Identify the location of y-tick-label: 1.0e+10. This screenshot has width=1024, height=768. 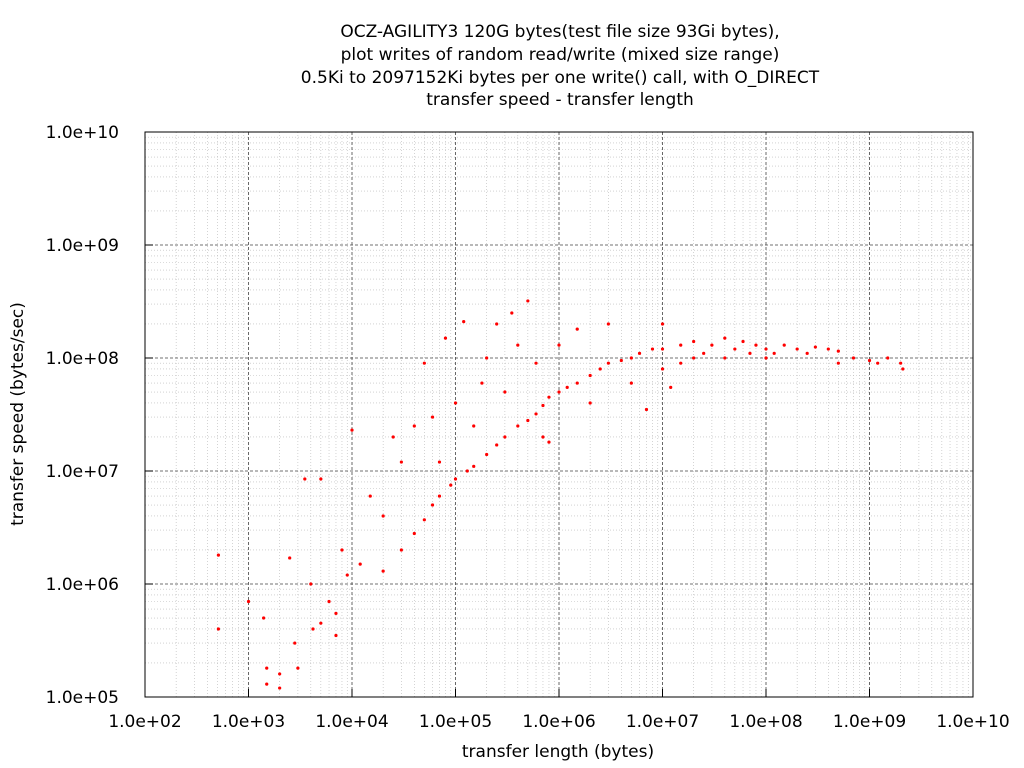
(82, 133).